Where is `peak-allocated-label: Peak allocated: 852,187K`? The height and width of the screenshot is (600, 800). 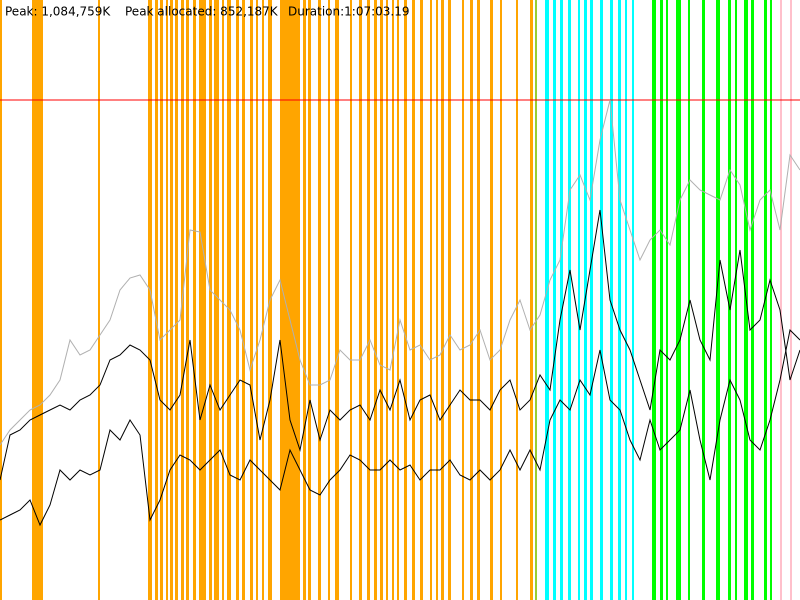 peak-allocated-label: Peak allocated: 852,187K is located at coordinates (202, 12).